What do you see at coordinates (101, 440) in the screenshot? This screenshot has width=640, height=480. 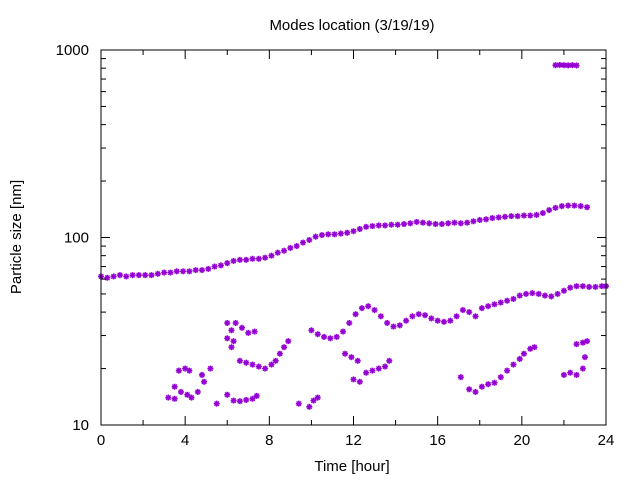 I see `x-tick-label: 0` at bounding box center [101, 440].